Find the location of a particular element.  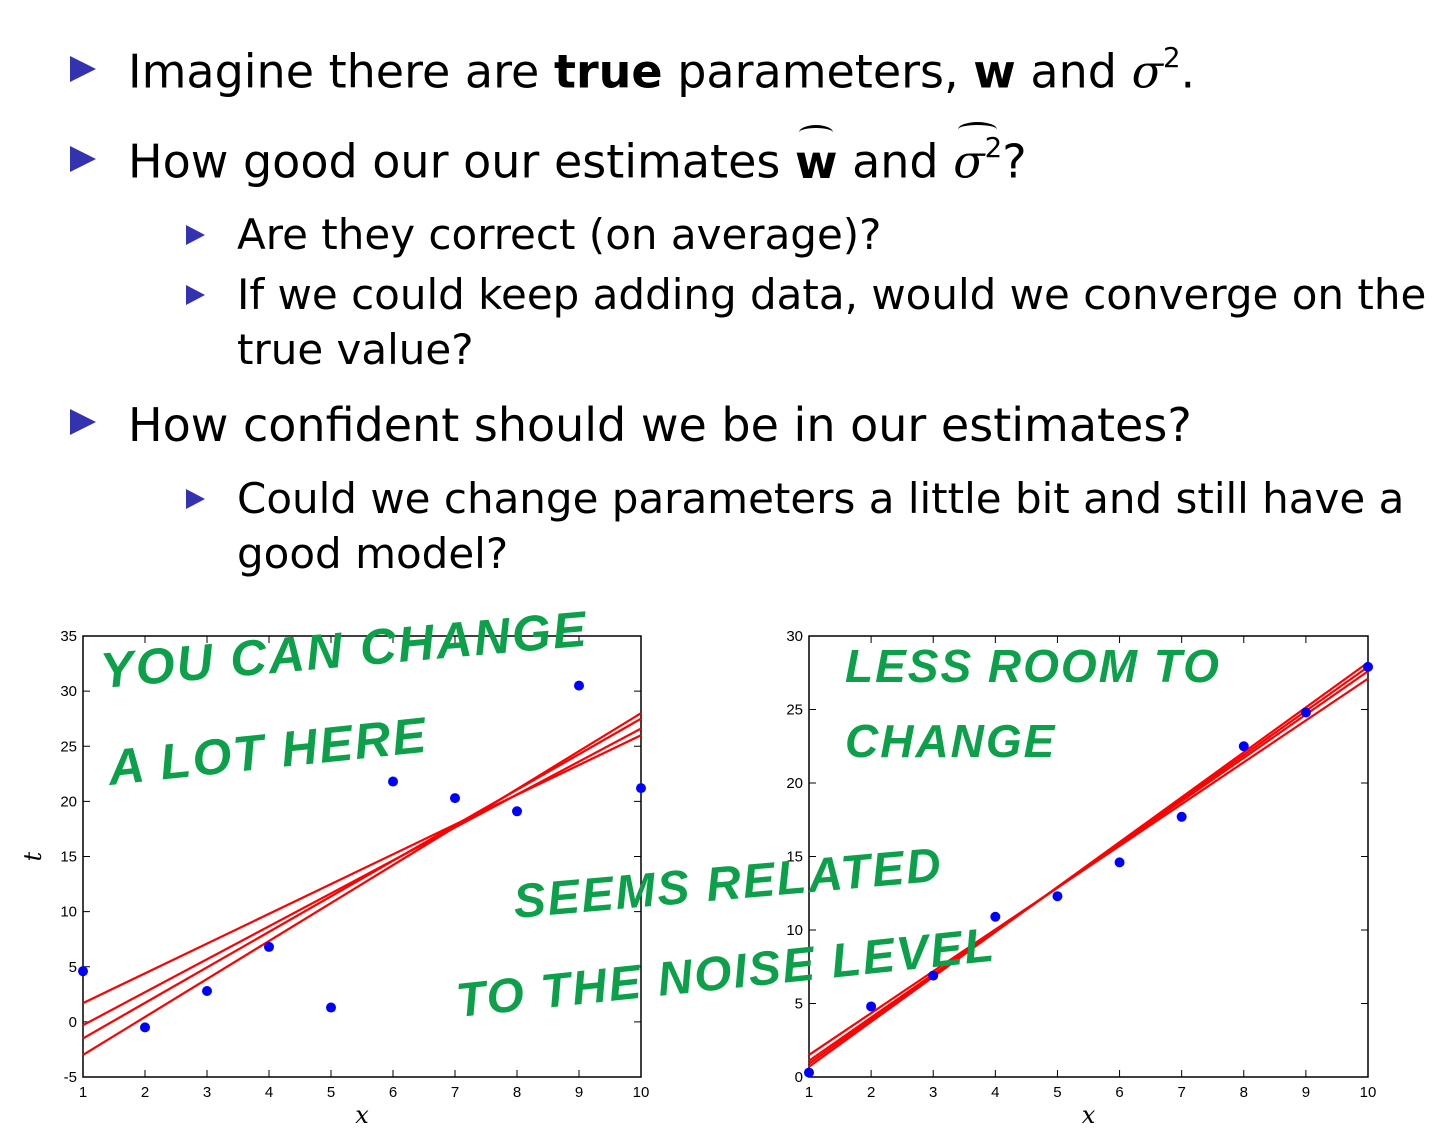

y-axis-label: t is located at coordinates (33, 856).